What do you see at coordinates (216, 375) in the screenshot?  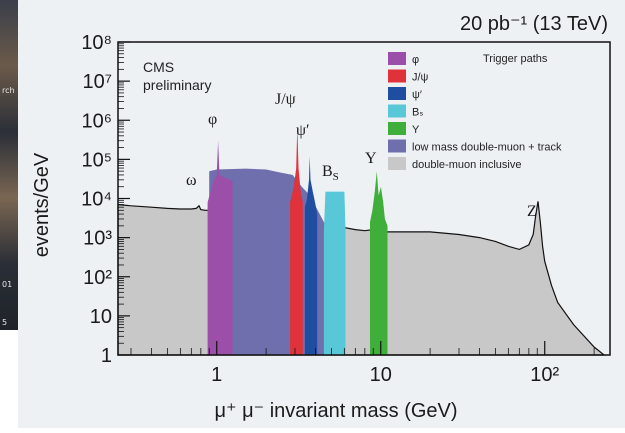 I see `x-tick-label: 1` at bounding box center [216, 375].